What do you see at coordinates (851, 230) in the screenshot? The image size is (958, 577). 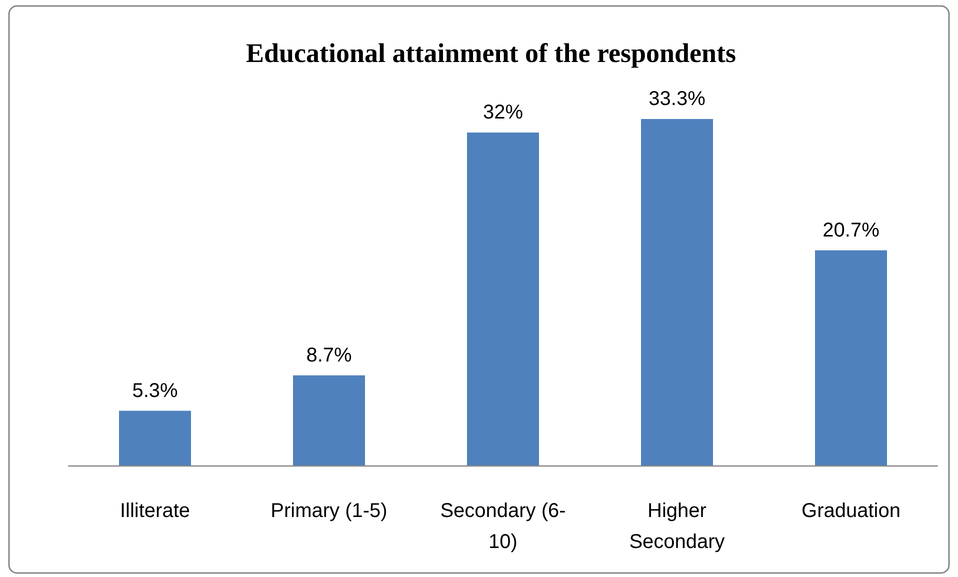 I see `data-label: 20.7%` at bounding box center [851, 230].